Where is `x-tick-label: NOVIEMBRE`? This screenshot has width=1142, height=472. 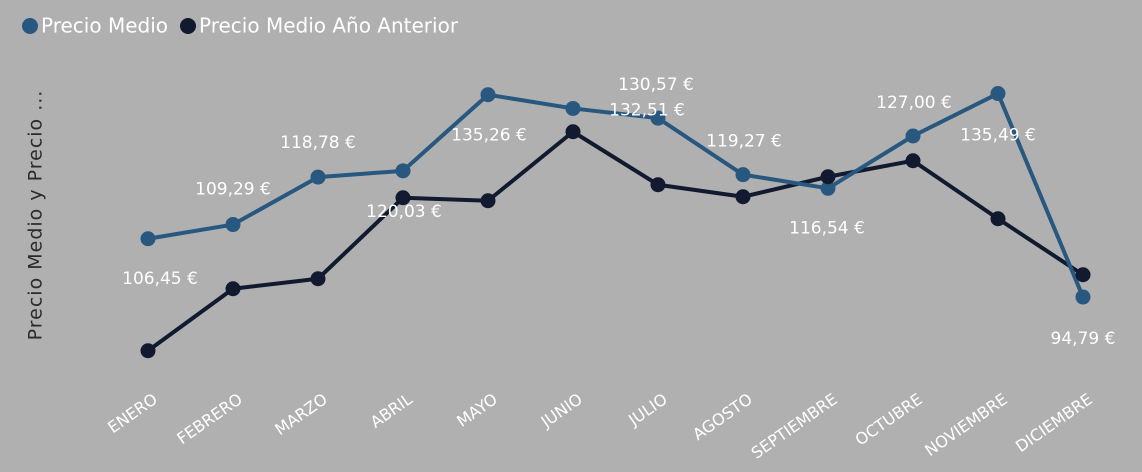
x-tick-label: NOVIEMBRE is located at coordinates (966, 424).